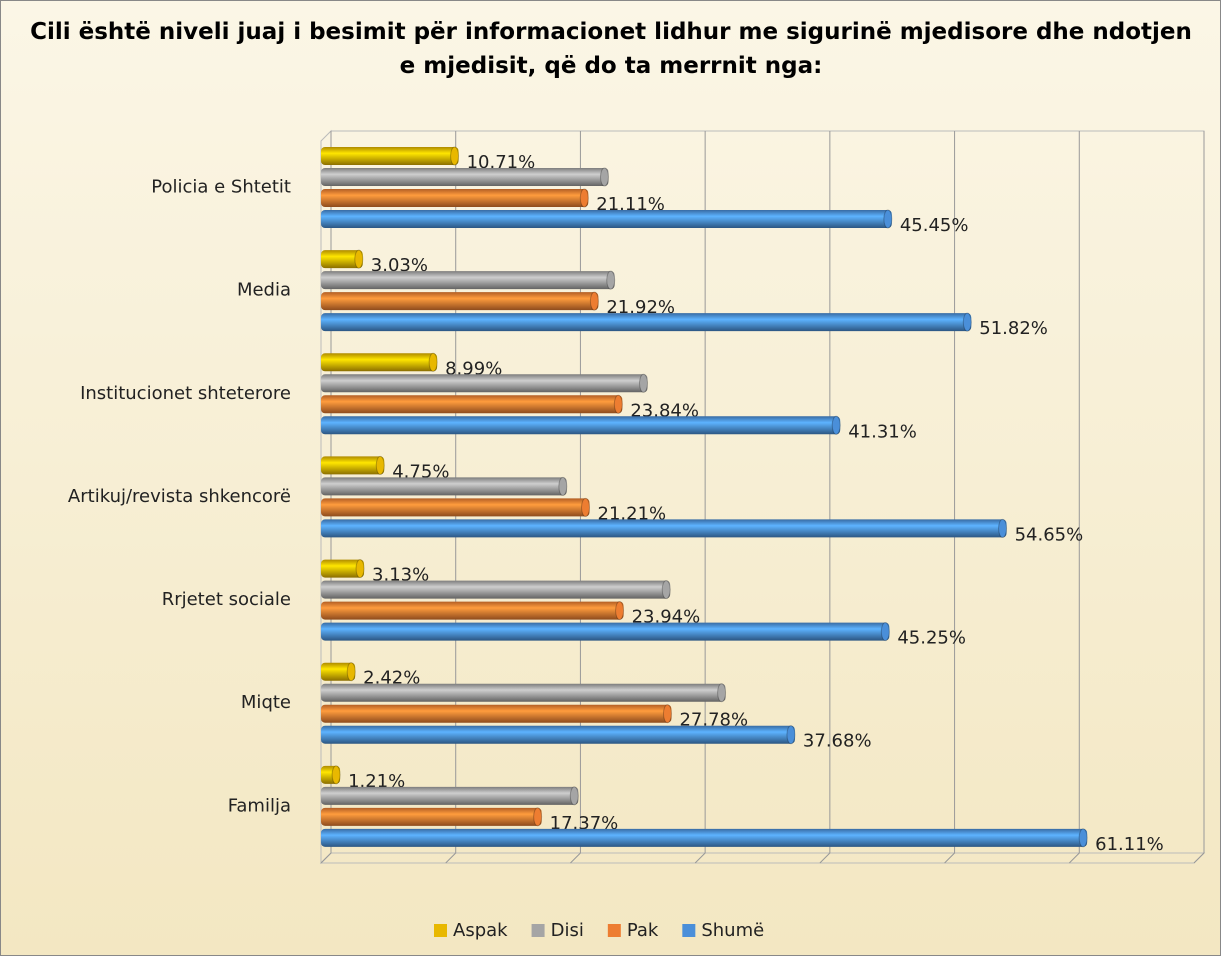 The image size is (1221, 956). What do you see at coordinates (882, 431) in the screenshot?
I see `data-label: 41.31%` at bounding box center [882, 431].